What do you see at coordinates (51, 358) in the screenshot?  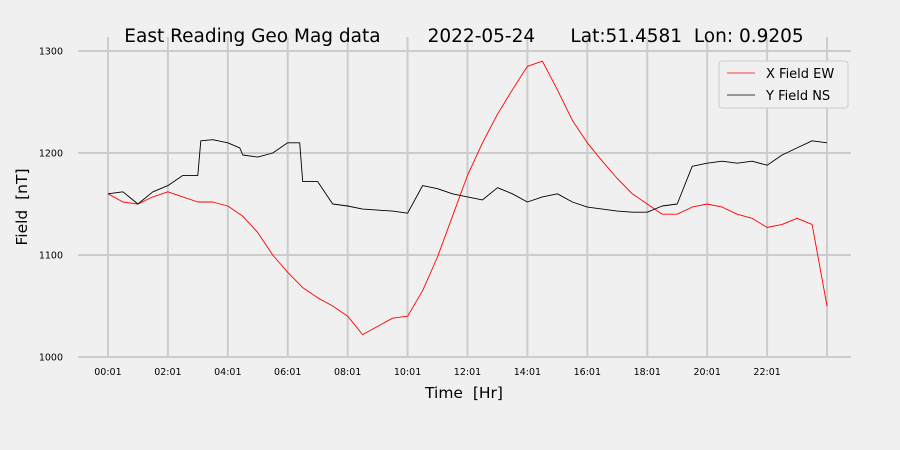 I see `y-tick-label: 1000` at bounding box center [51, 358].